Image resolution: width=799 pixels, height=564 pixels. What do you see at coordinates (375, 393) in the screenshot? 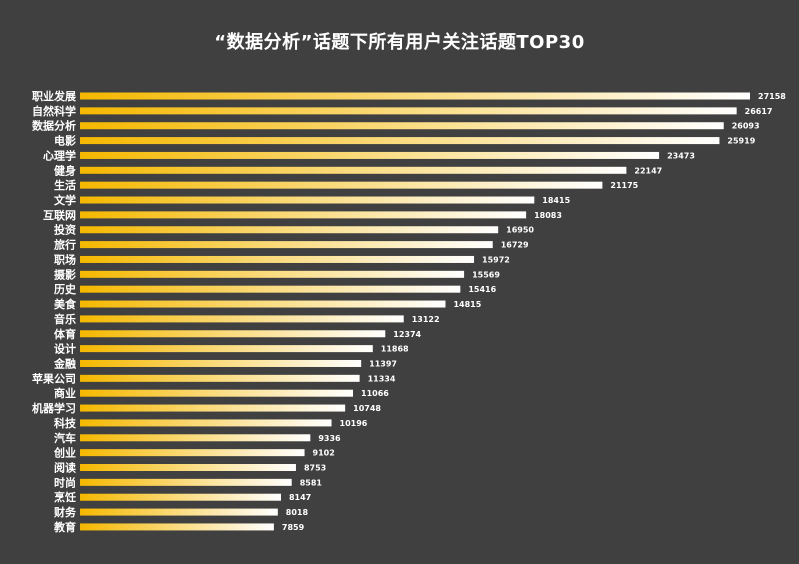
I see `value-label: 11066` at bounding box center [375, 393].